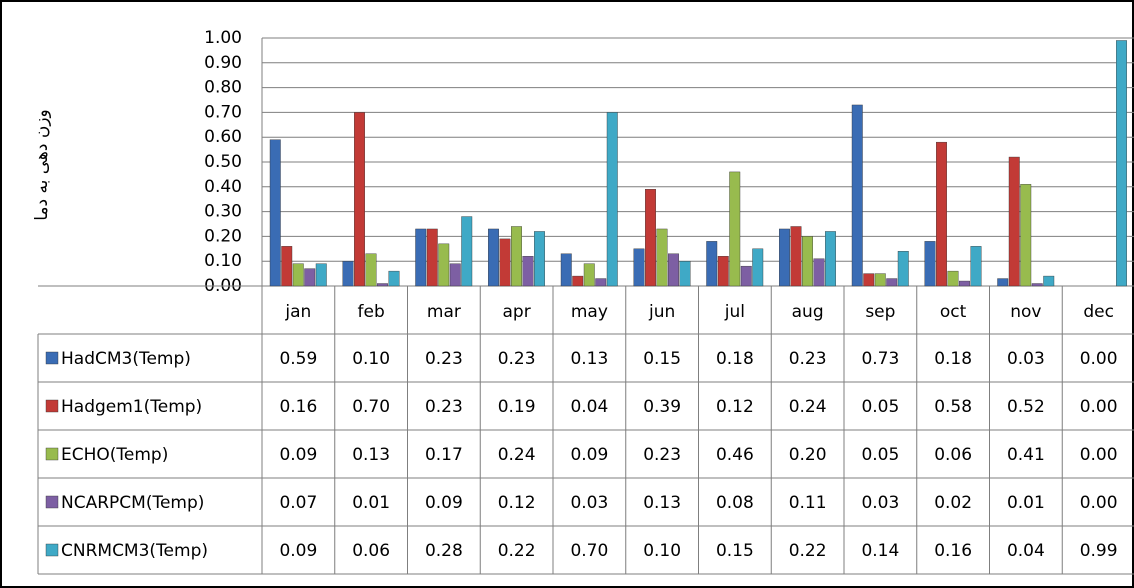 This screenshot has height=588, width=1134. Describe the element at coordinates (131, 407) in the screenshot. I see `legend-label: Hadgem1(Temp)` at that location.